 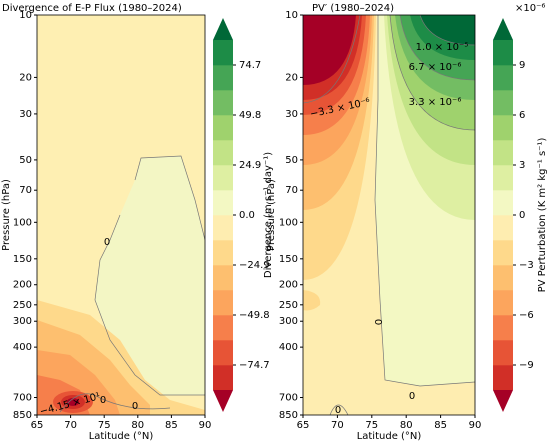 What do you see at coordinates (254, 365) in the screenshot?
I see `colorbar-tick-label: −74.7` at bounding box center [254, 365].